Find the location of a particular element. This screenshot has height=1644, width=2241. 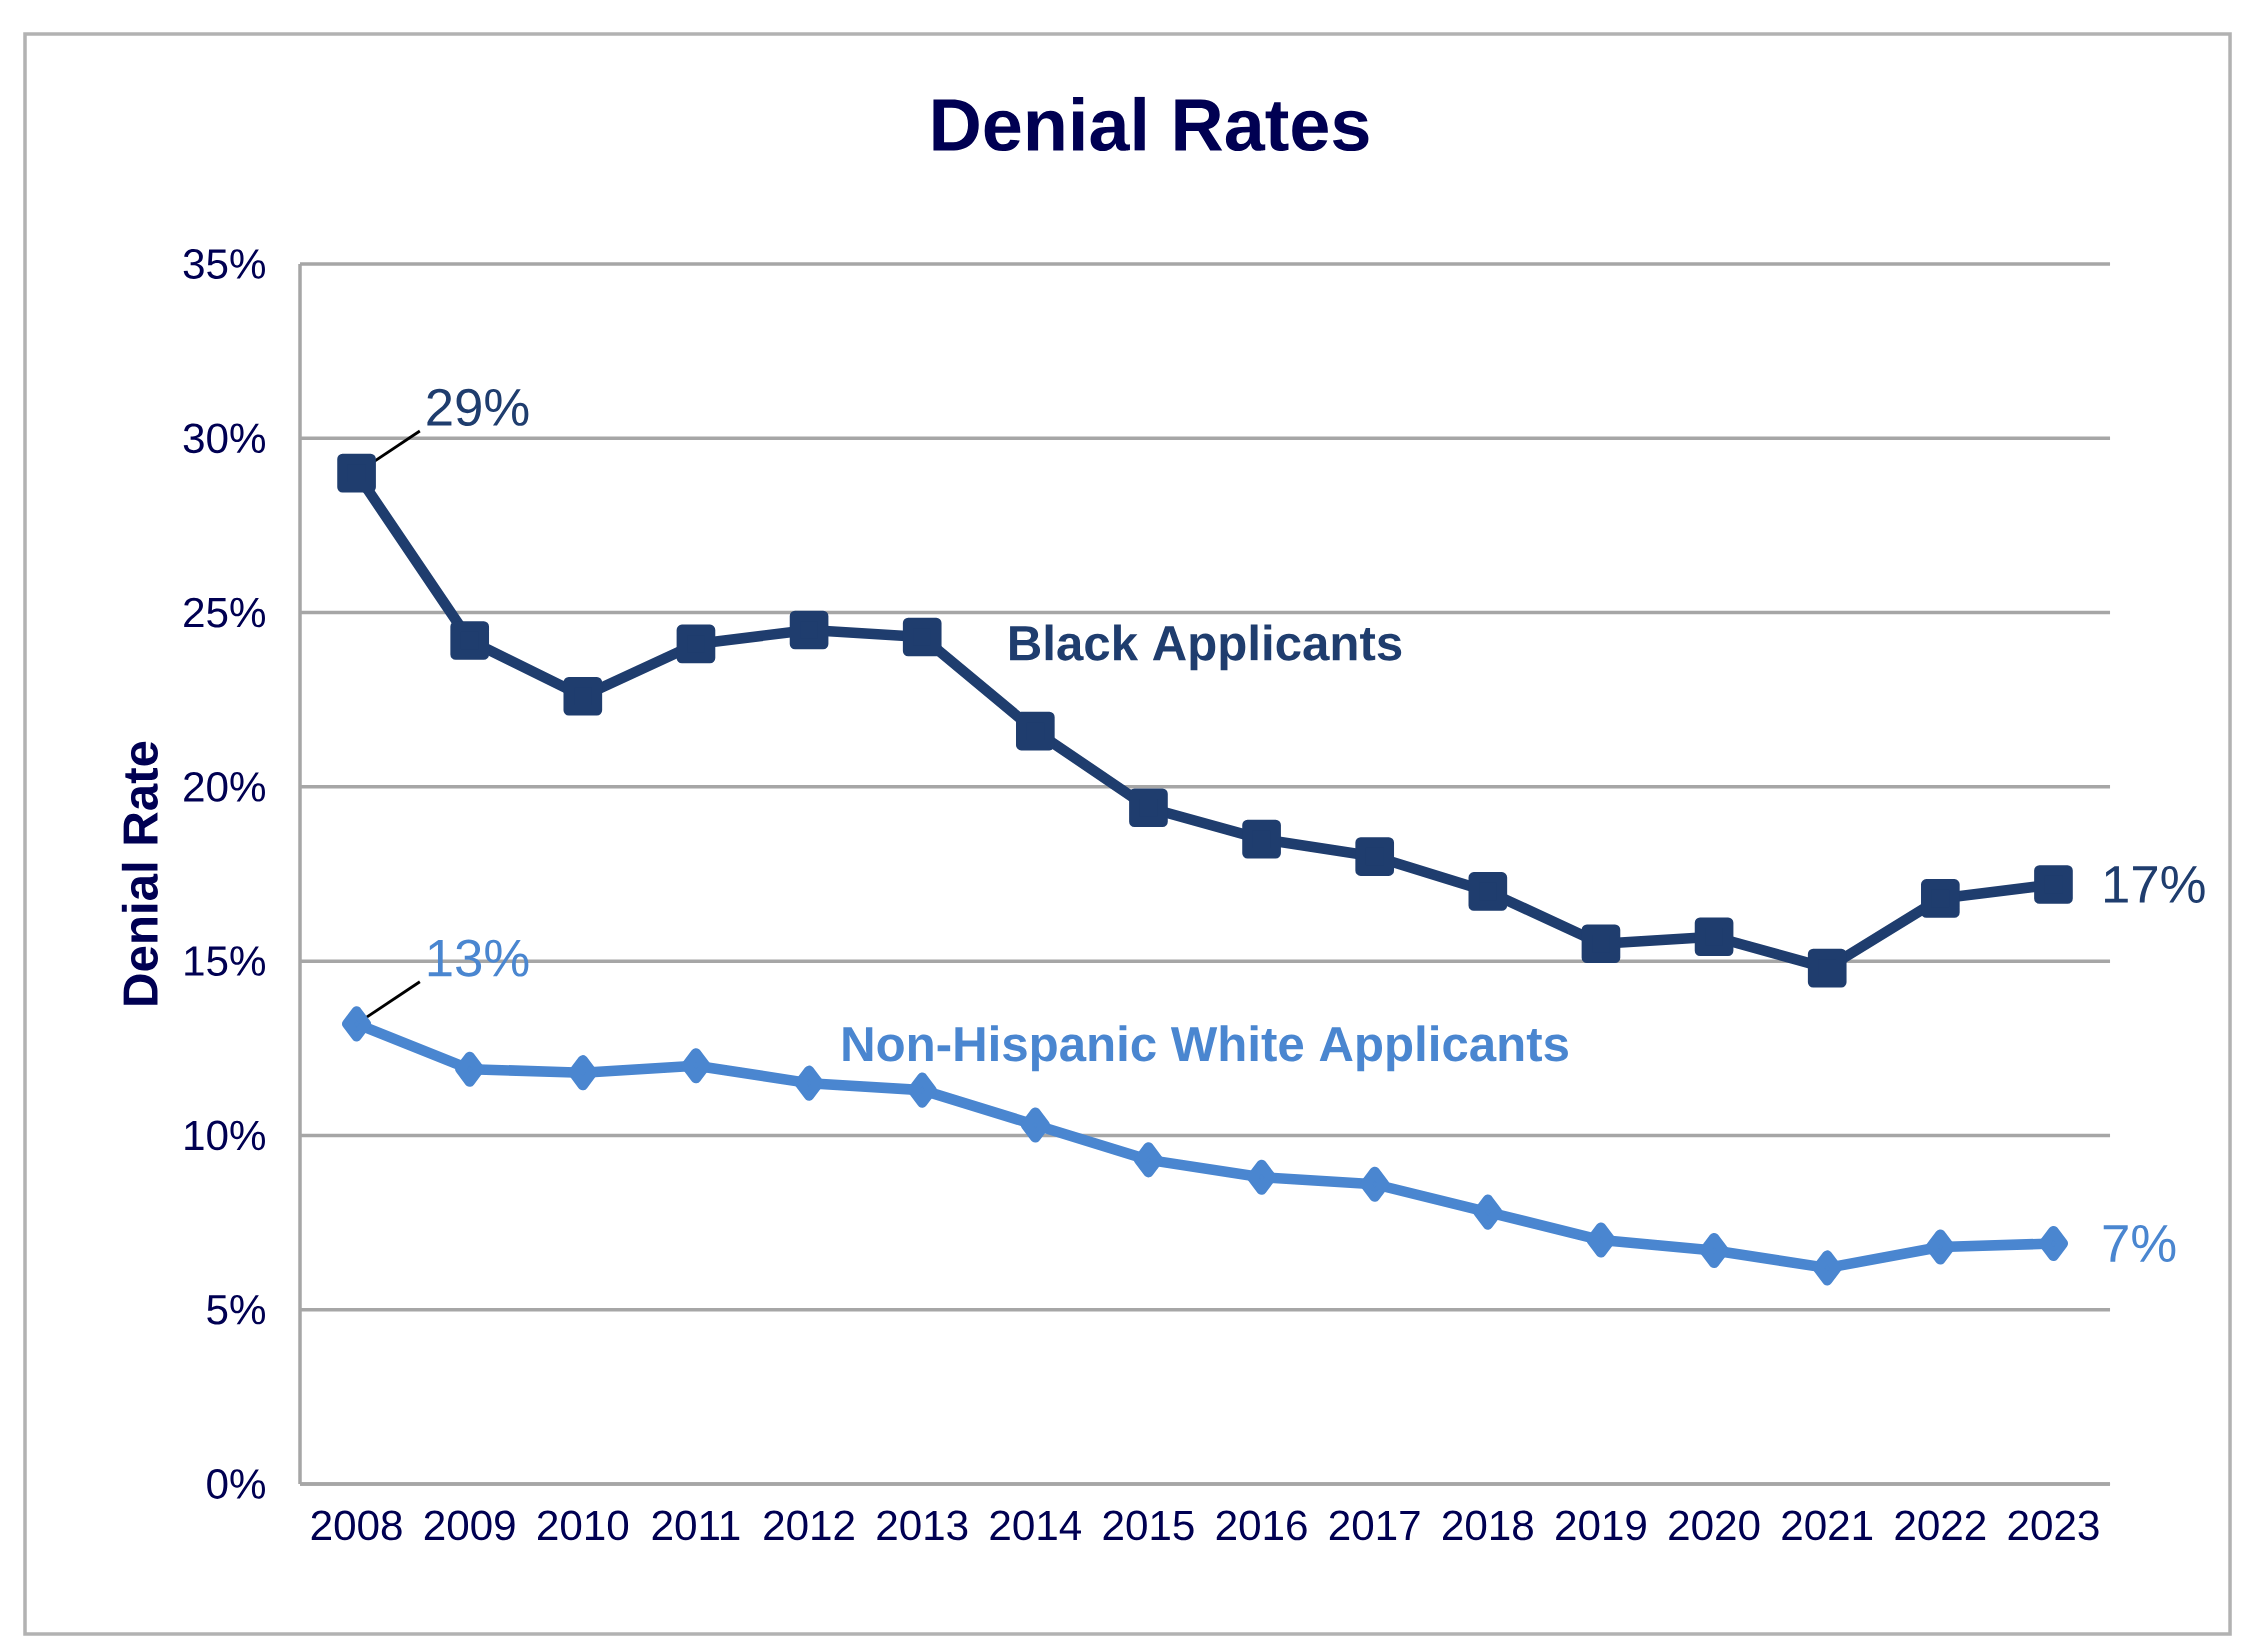

y-tick-label: 35% is located at coordinates (224, 264).